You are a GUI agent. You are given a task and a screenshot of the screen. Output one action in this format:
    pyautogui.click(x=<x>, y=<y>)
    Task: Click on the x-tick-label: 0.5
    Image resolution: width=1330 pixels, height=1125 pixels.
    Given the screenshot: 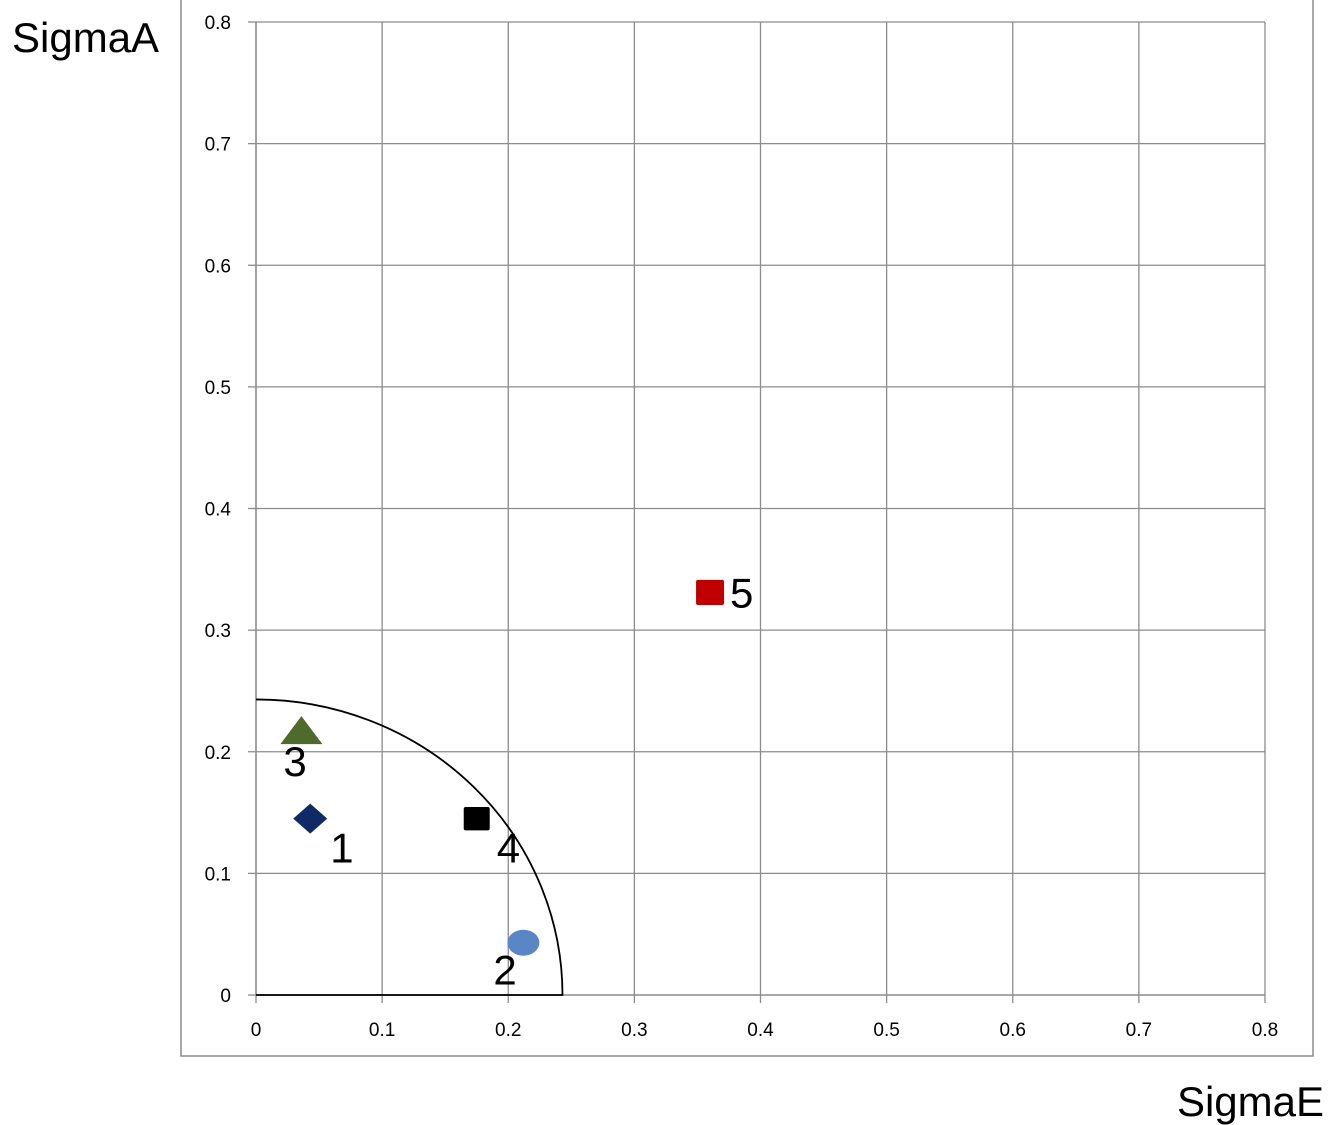 What is the action you would take?
    pyautogui.click(x=886, y=1030)
    